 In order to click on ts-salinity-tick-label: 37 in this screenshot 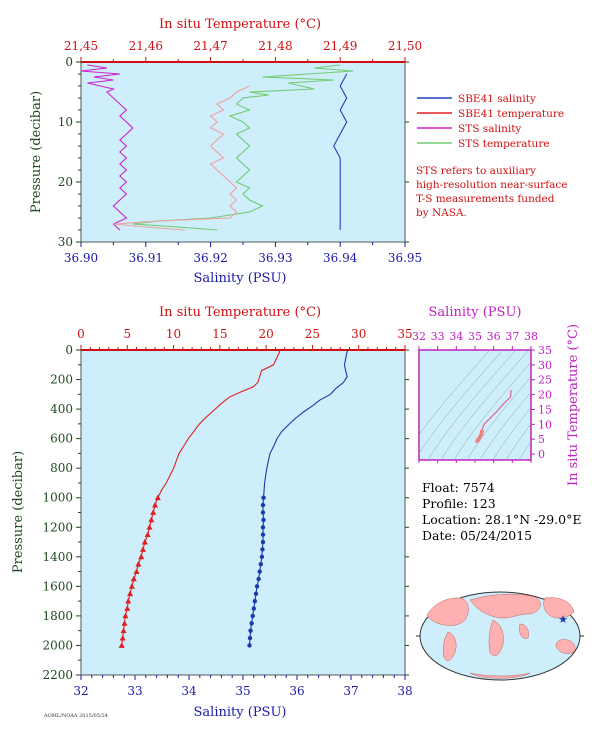, I will do `click(512, 336)`.